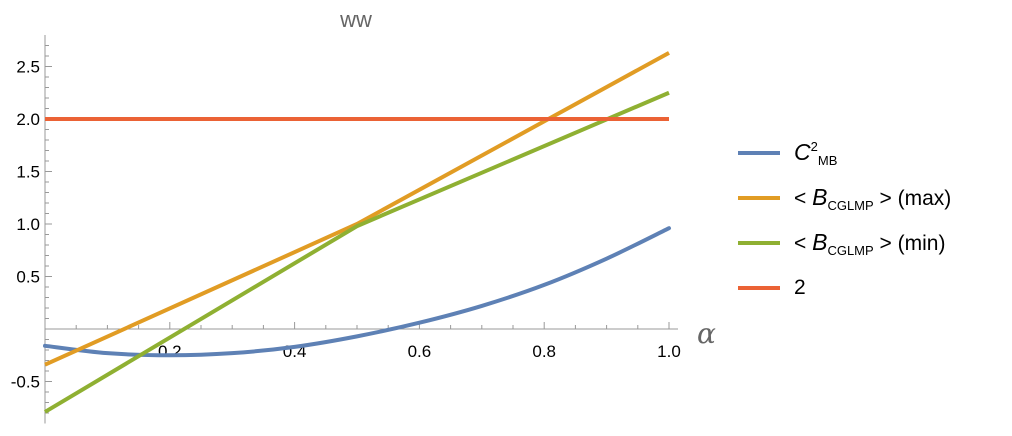 This screenshot has height=436, width=1012. I want to click on legend-label-const: 2, so click(800, 287).